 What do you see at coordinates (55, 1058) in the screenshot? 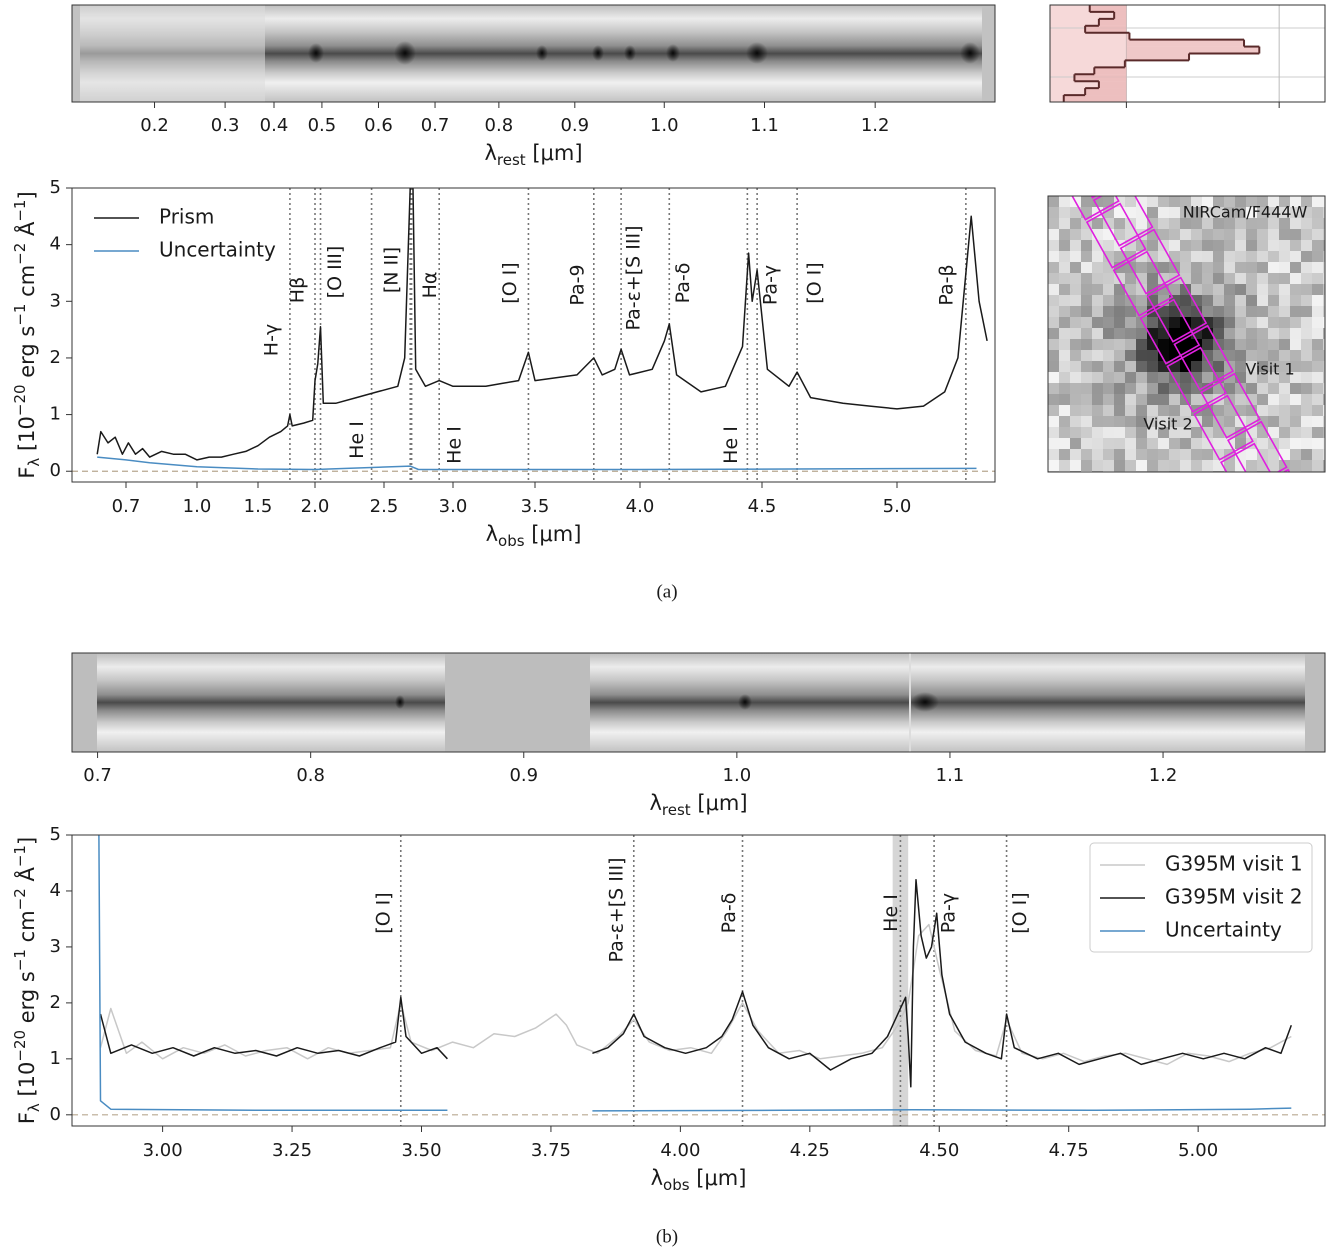
I see `y-tick-label: 1` at bounding box center [55, 1058].